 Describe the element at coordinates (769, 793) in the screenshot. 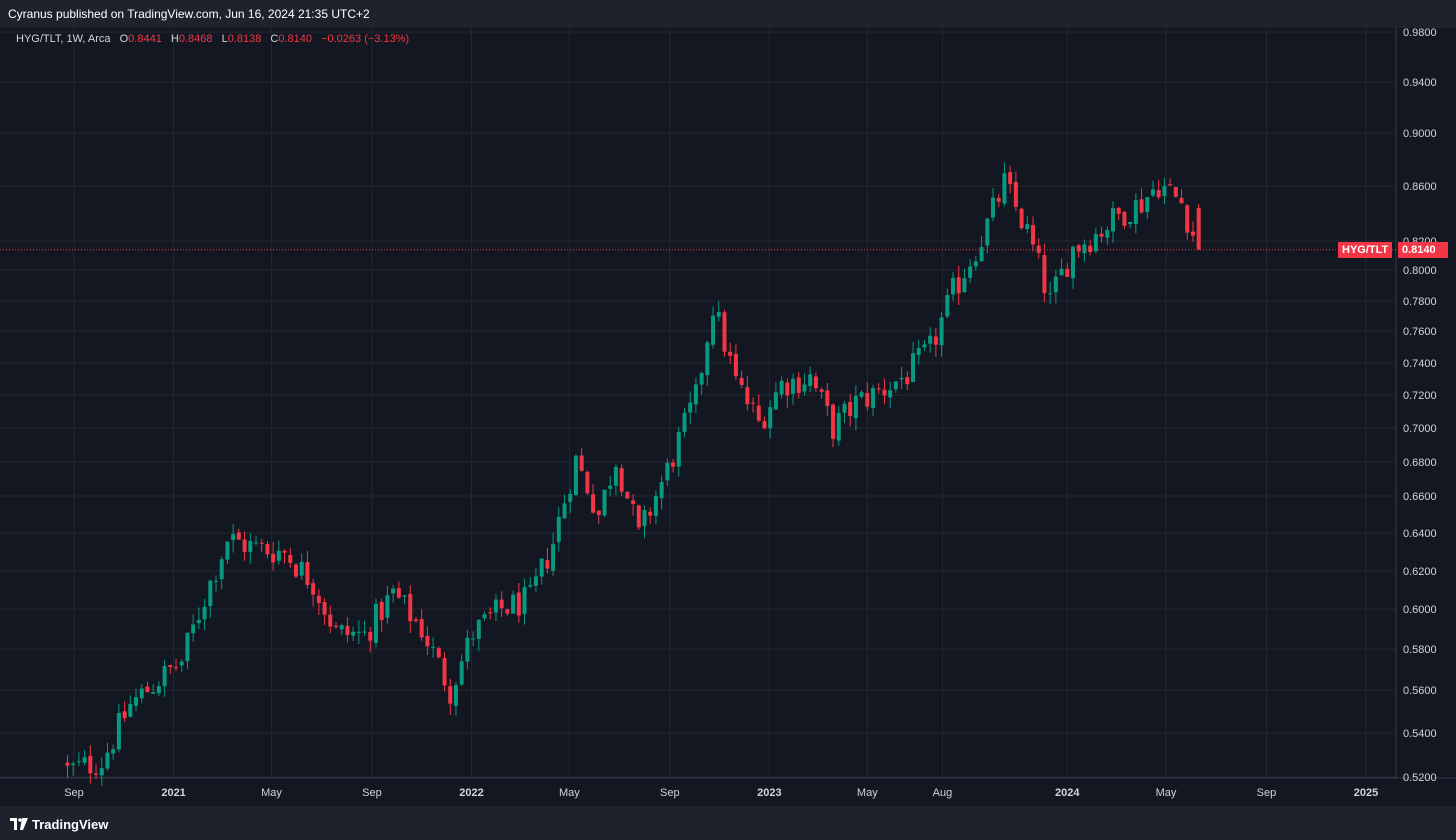

I see `x-tick-label: 2023` at that location.